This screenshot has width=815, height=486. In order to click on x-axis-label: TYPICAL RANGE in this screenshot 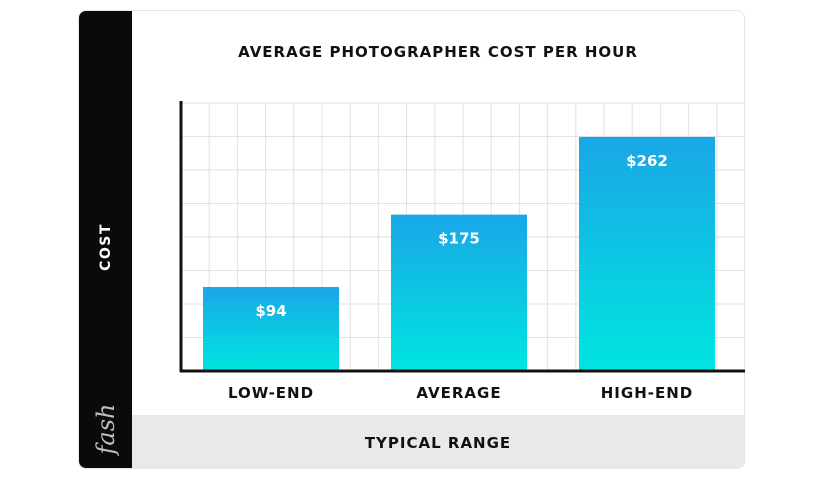, I will do `click(438, 443)`.